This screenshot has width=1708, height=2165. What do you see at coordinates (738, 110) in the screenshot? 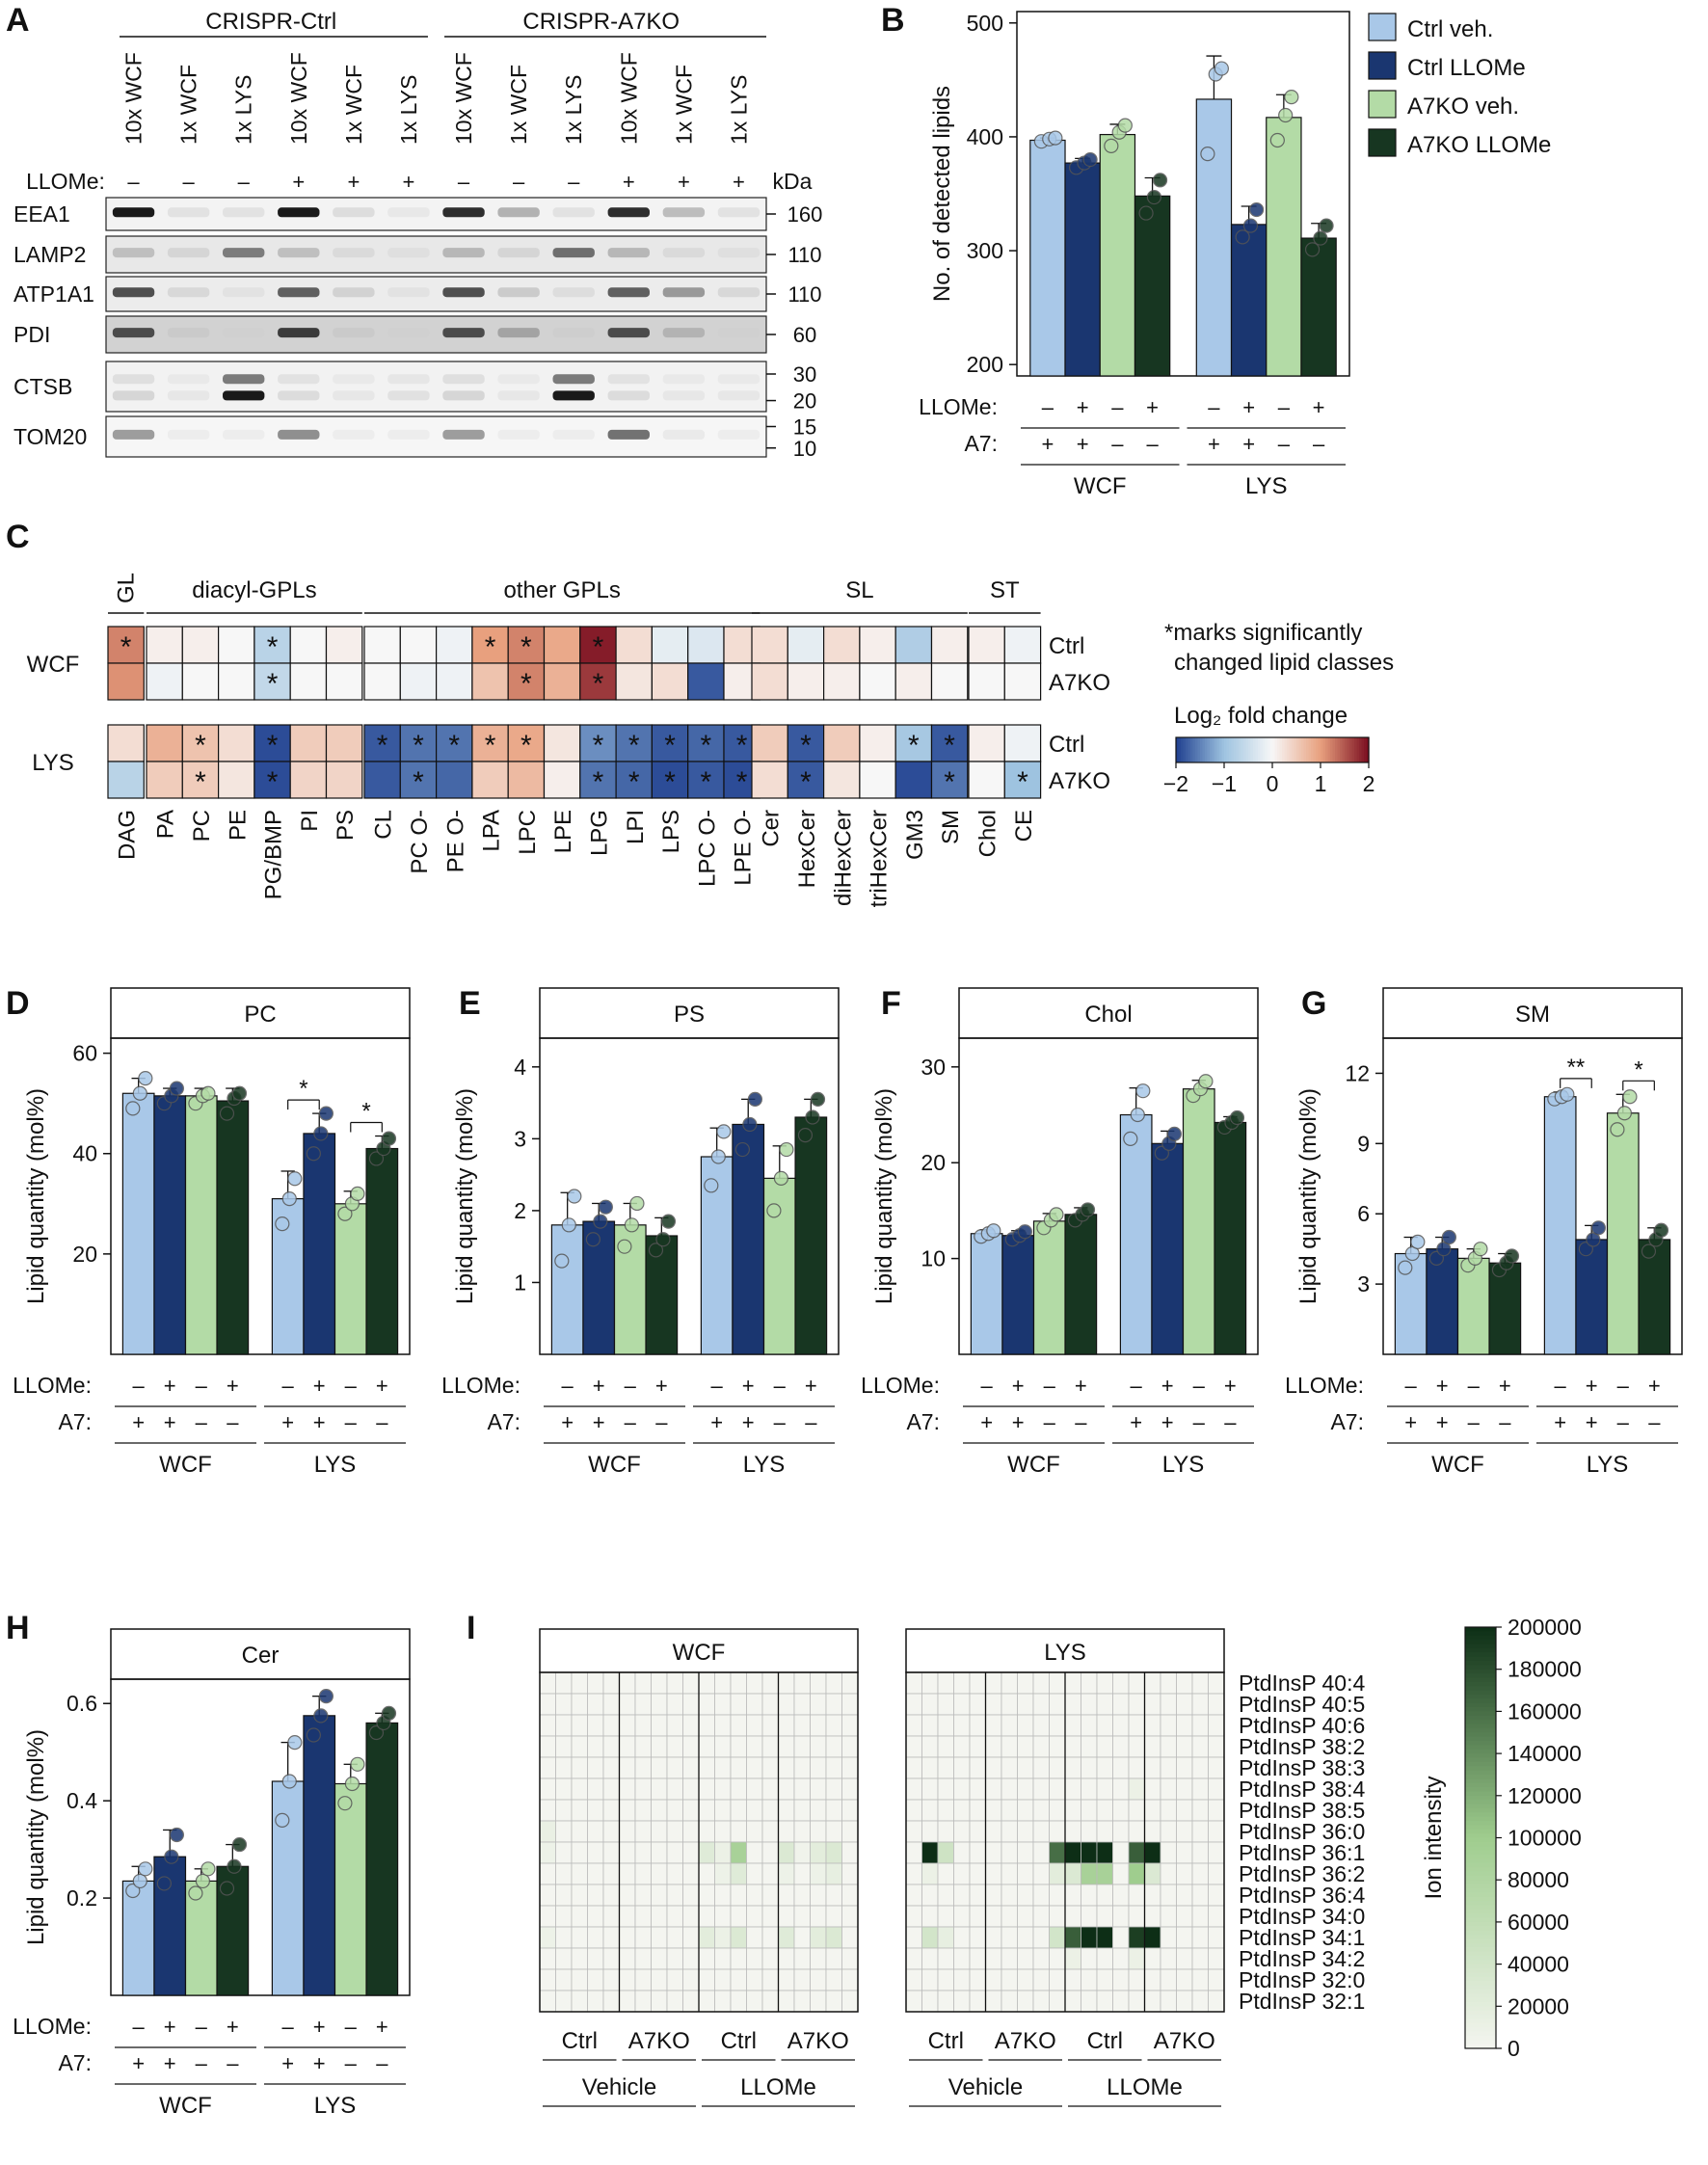
I see `lane-label: 1x LYS` at bounding box center [738, 110].